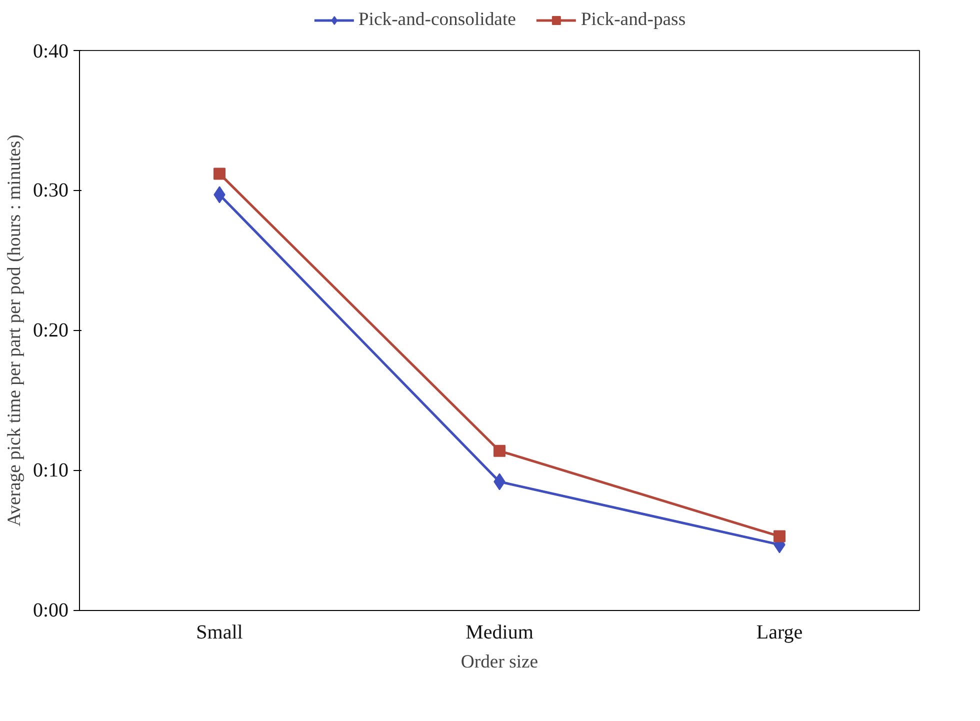 The image size is (980, 721). What do you see at coordinates (50, 471) in the screenshot?
I see `y-tick-label: 0:10` at bounding box center [50, 471].